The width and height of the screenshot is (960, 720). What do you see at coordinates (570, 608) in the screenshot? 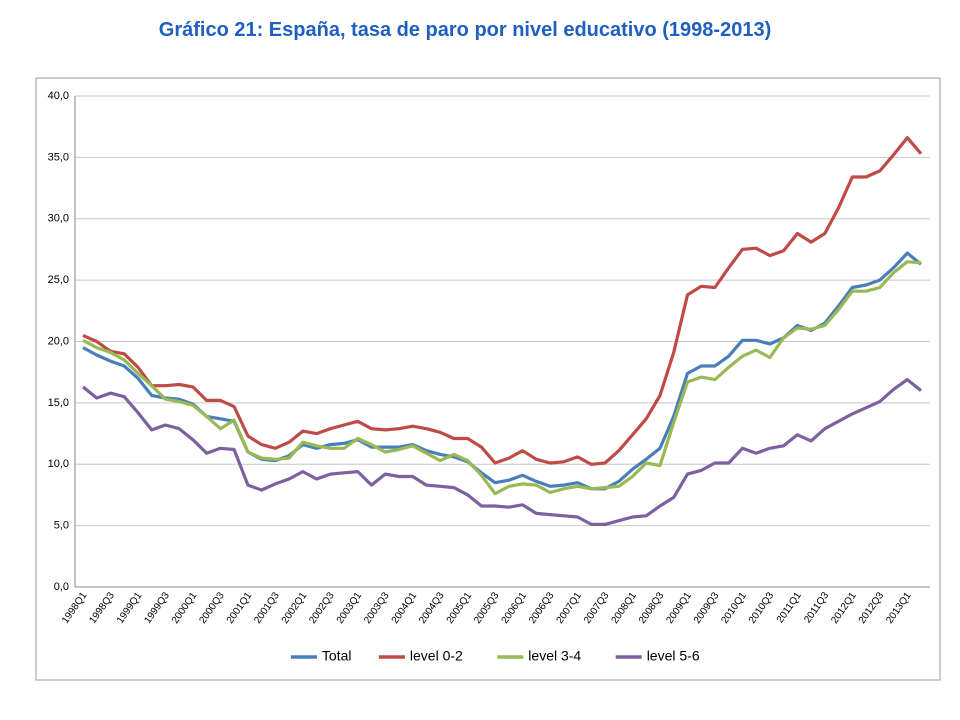
I see `x-tick-label: 2007Q1` at bounding box center [570, 608].